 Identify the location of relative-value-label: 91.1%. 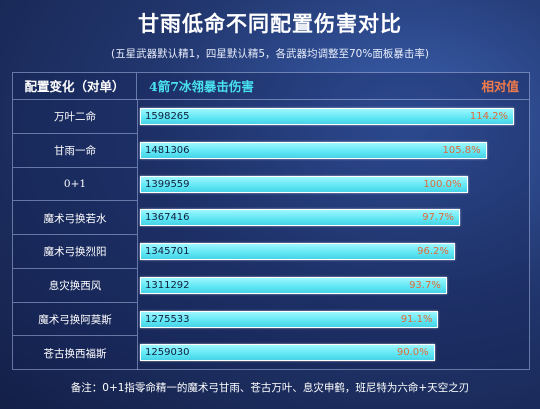
(416, 319).